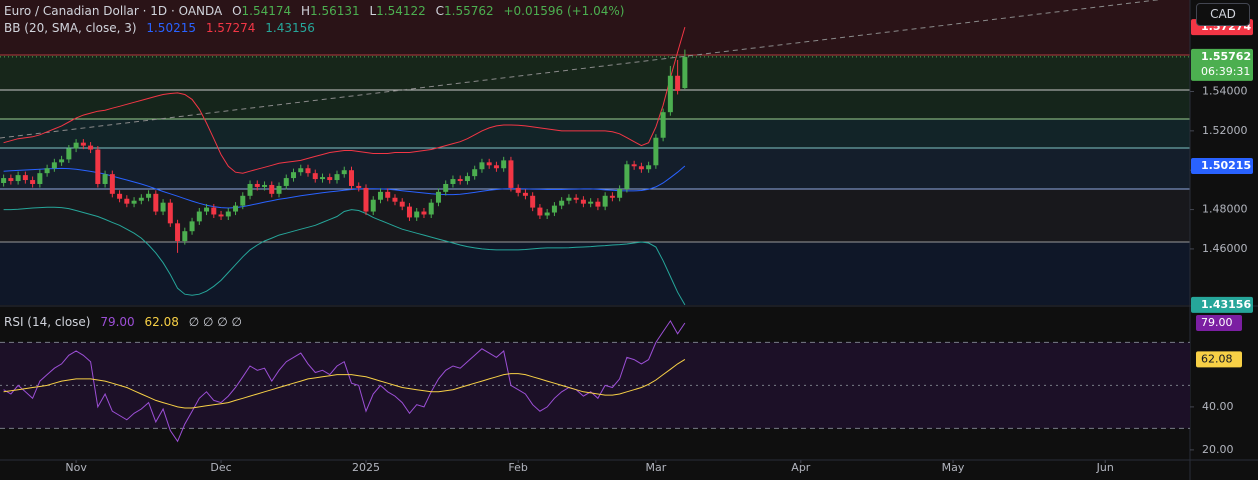 The image size is (1258, 480). Describe the element at coordinates (469, 11) in the screenshot. I see `field-value: 1.55762` at that location.